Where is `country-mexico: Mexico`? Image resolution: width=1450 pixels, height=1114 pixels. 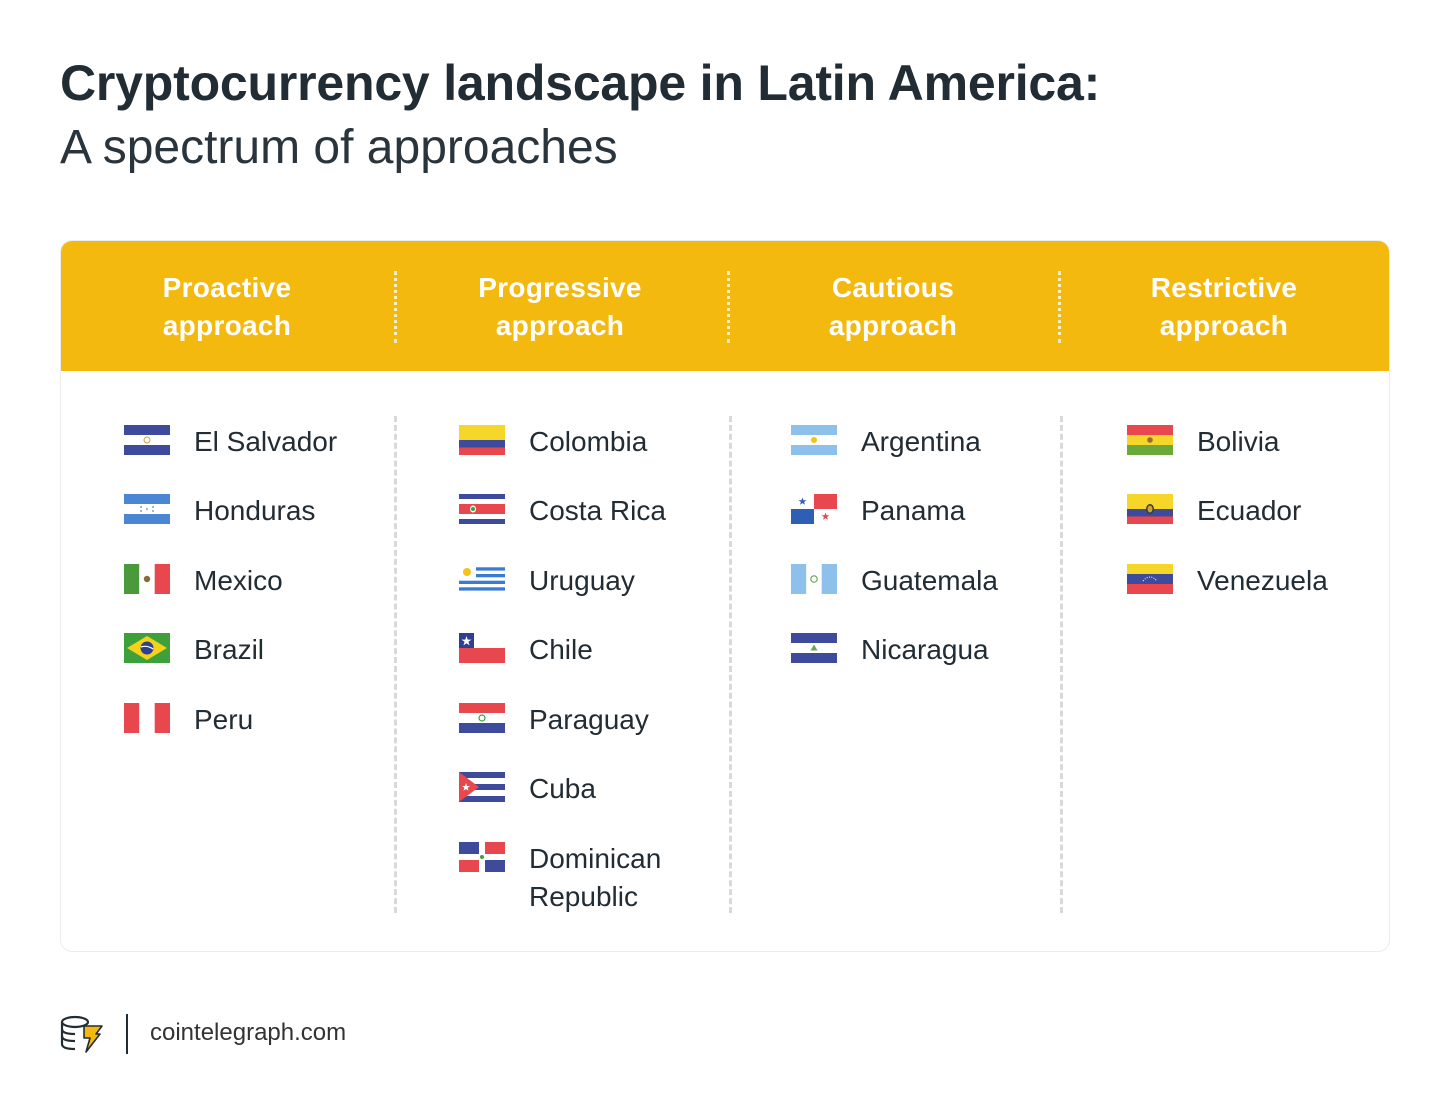
country-mexico: Mexico is located at coordinates (274, 580).